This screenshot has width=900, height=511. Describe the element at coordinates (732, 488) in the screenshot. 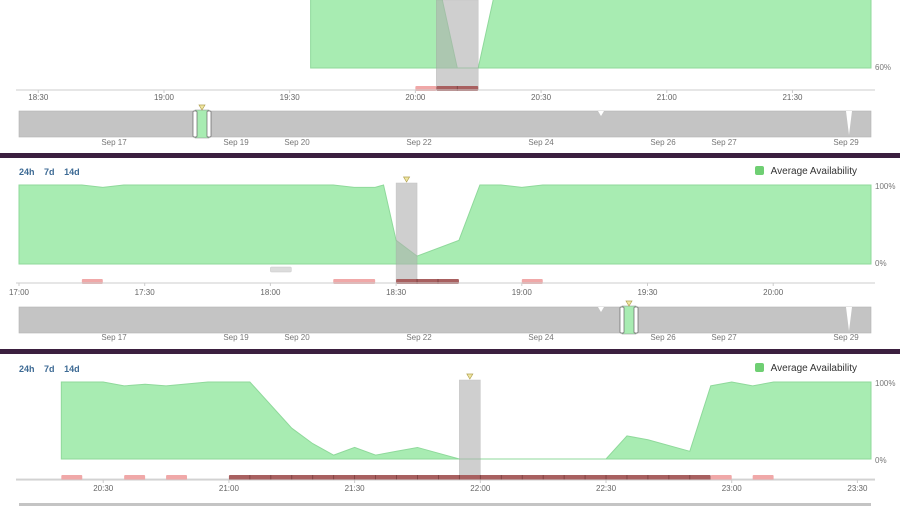

I see `x-tick-label: 23:00` at that location.